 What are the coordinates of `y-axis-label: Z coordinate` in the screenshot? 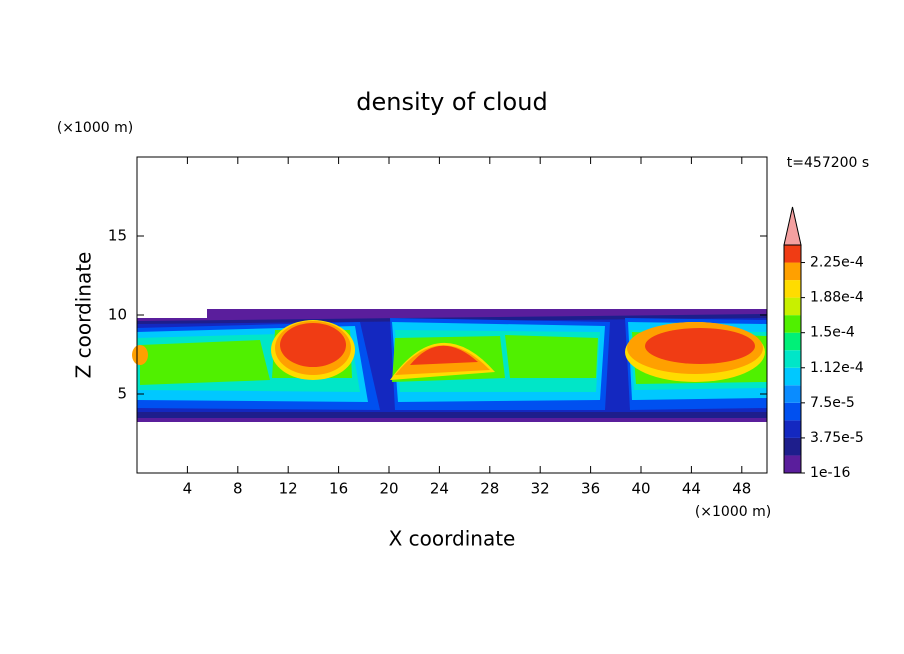 It's located at (84, 315).